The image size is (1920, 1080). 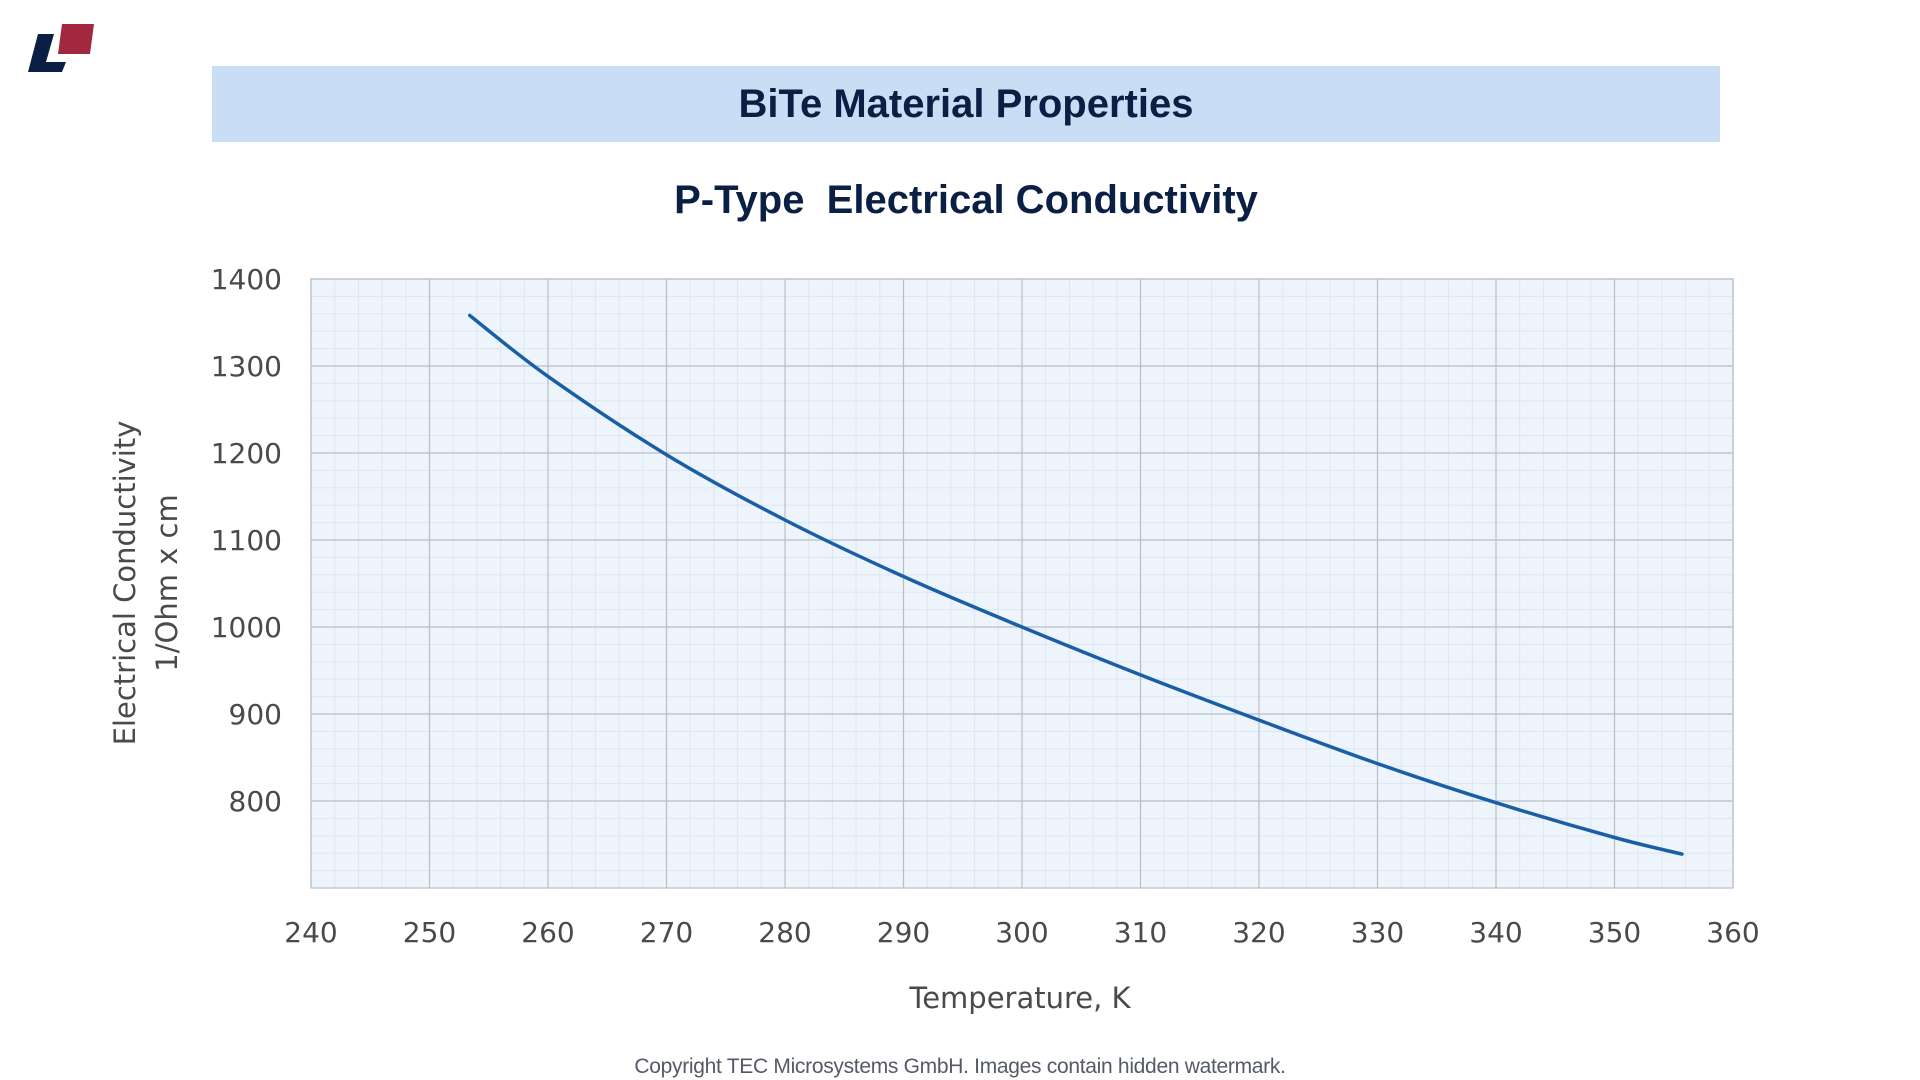 I want to click on y-tick-label-800: 800, so click(x=255, y=801).